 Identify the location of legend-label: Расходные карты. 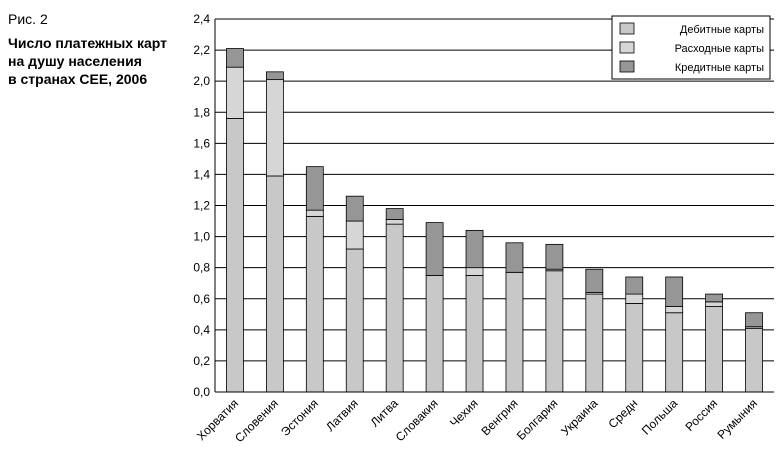
(720, 49).